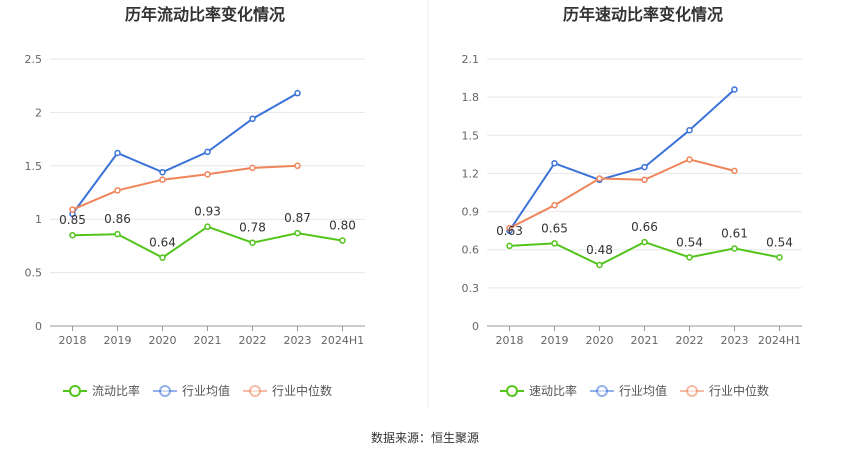 This screenshot has height=459, width=850. I want to click on y-tick-label: 0.3, so click(471, 288).